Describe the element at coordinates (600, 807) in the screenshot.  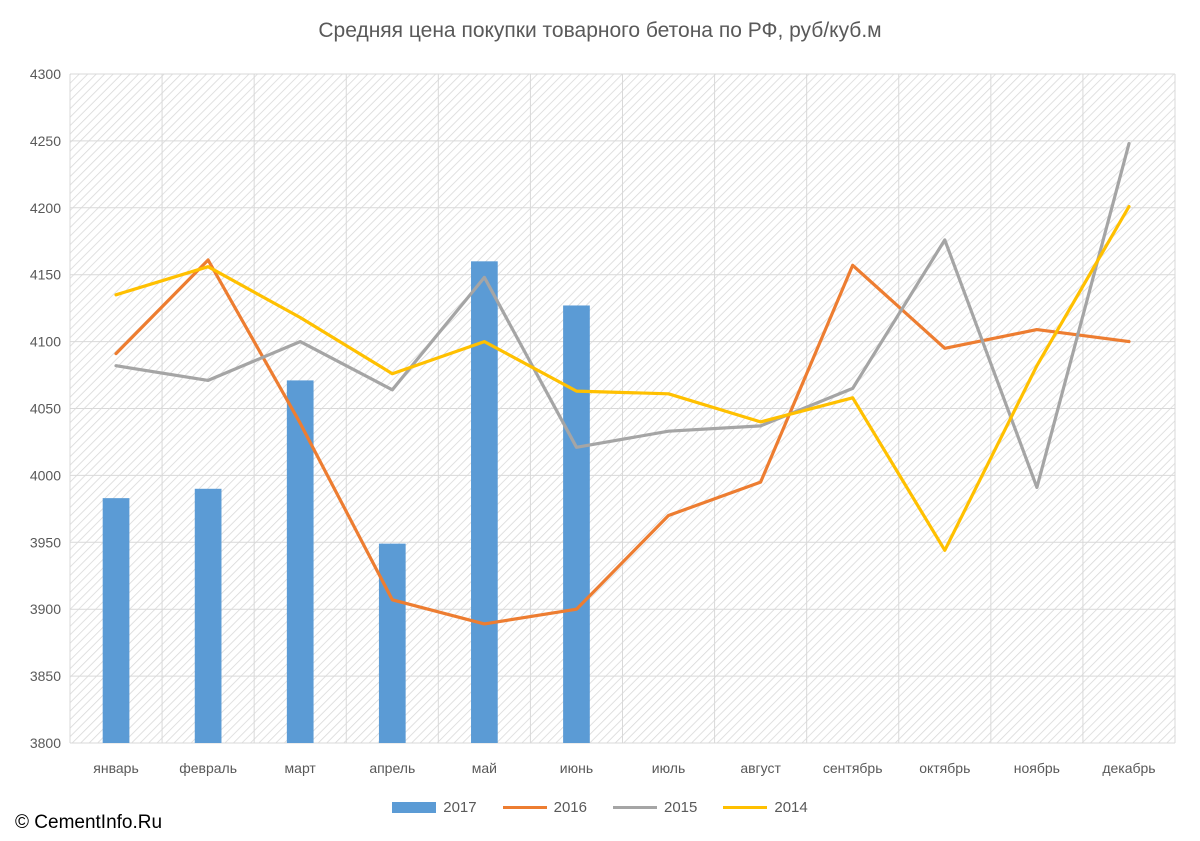
I see `legend: 2017 2016 2015 2014` at that location.